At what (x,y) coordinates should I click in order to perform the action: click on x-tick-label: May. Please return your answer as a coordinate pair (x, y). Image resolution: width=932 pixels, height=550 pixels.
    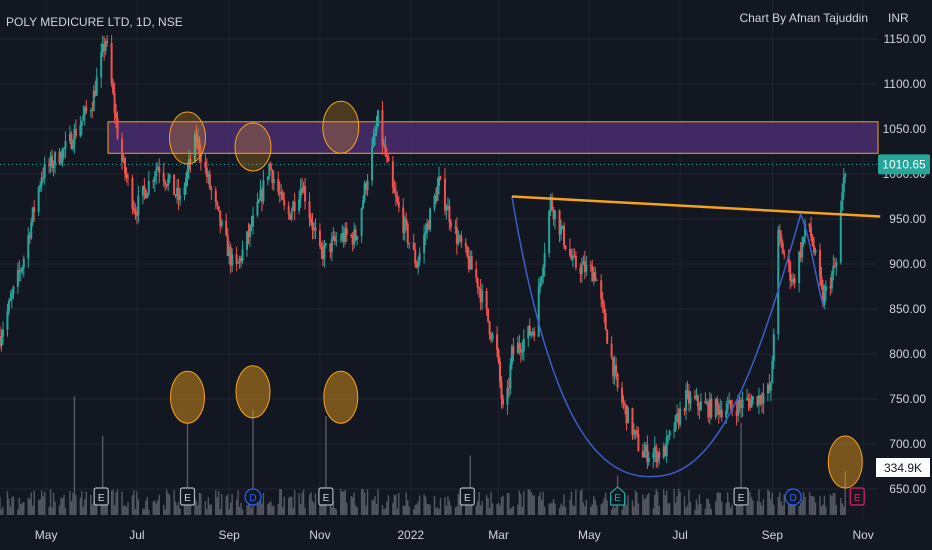
    Looking at the image, I should click on (589, 535).